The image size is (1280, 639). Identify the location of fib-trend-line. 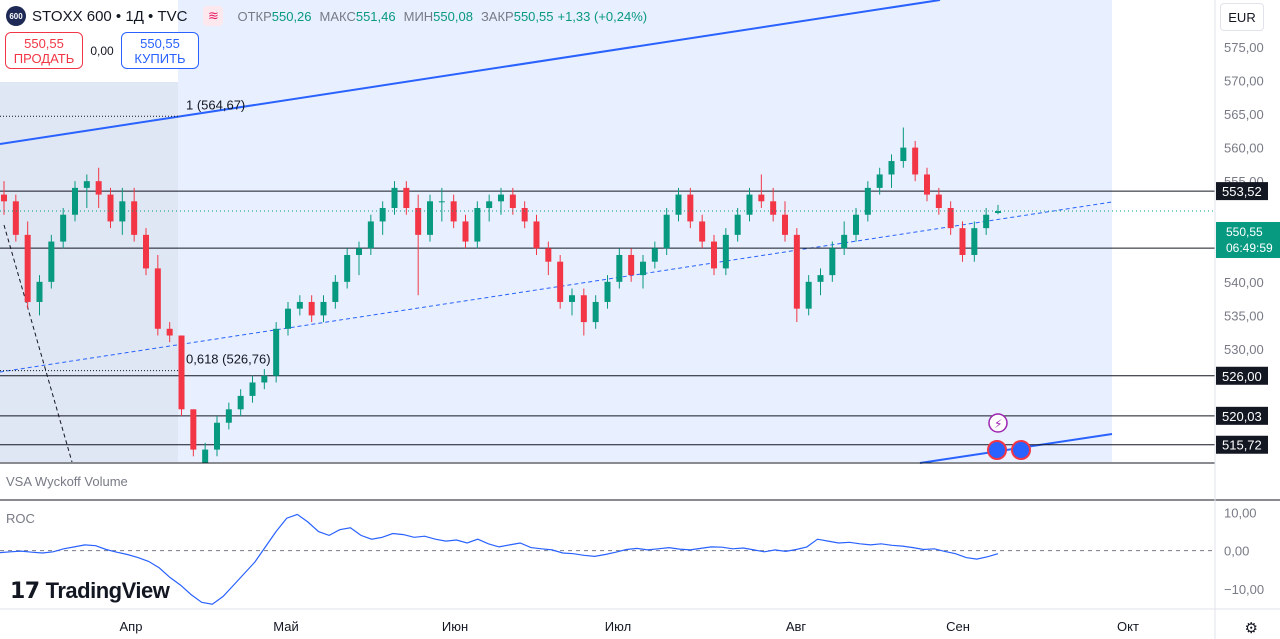
(38, 343).